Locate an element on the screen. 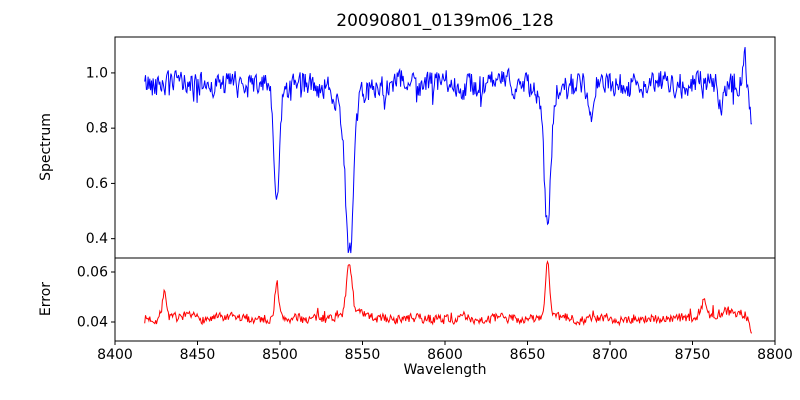  x-tick-label: 8800 is located at coordinates (775, 355).